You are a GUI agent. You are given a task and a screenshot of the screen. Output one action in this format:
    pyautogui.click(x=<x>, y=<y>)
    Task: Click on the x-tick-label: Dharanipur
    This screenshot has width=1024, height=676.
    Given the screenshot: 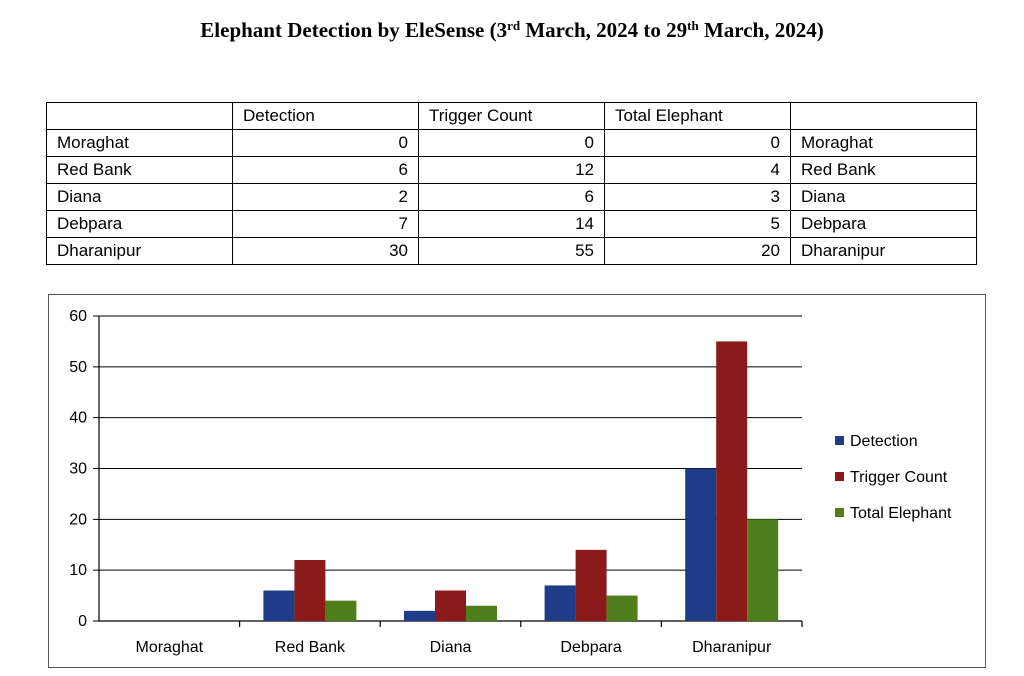 What is the action you would take?
    pyautogui.click(x=732, y=647)
    